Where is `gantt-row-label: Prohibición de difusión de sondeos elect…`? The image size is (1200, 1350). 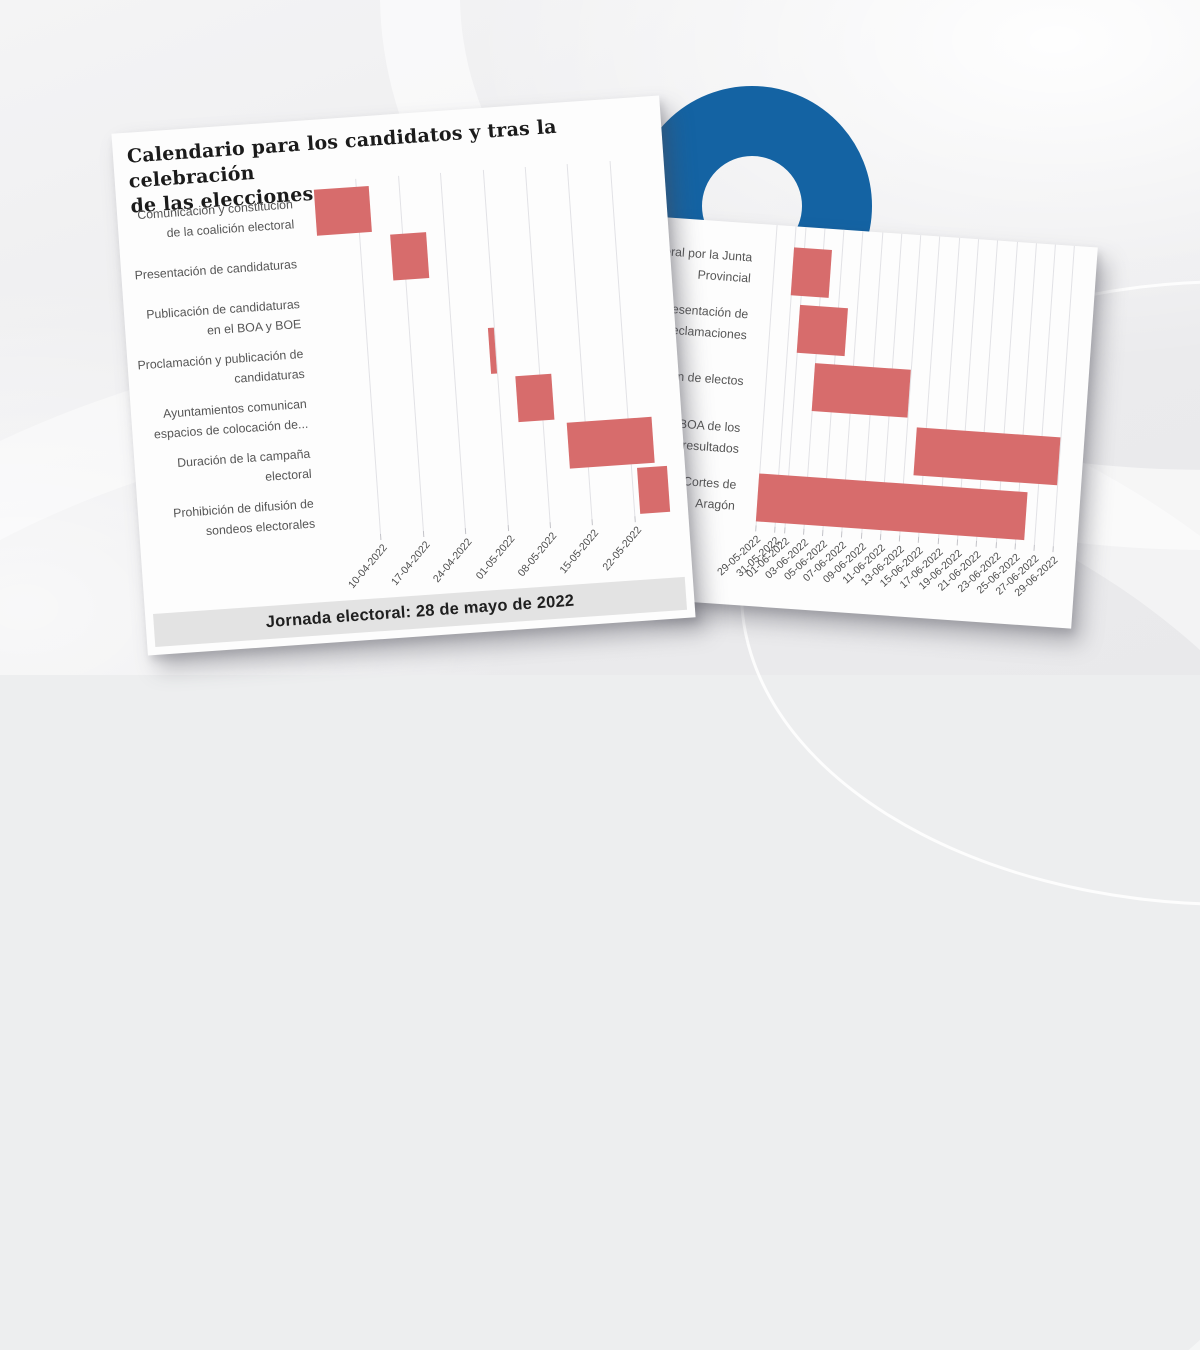
gantt-row-label: Prohibición de difusión de sondeos elect… is located at coordinates (244, 517).